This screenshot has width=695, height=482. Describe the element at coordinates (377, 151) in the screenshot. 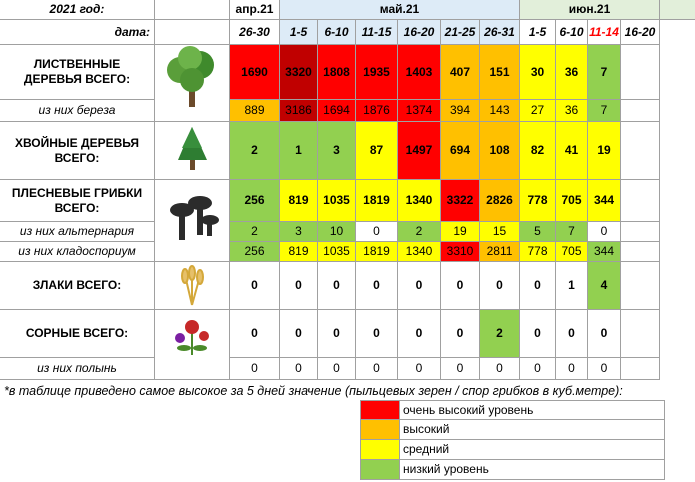

I see `value-cell: 87` at that location.